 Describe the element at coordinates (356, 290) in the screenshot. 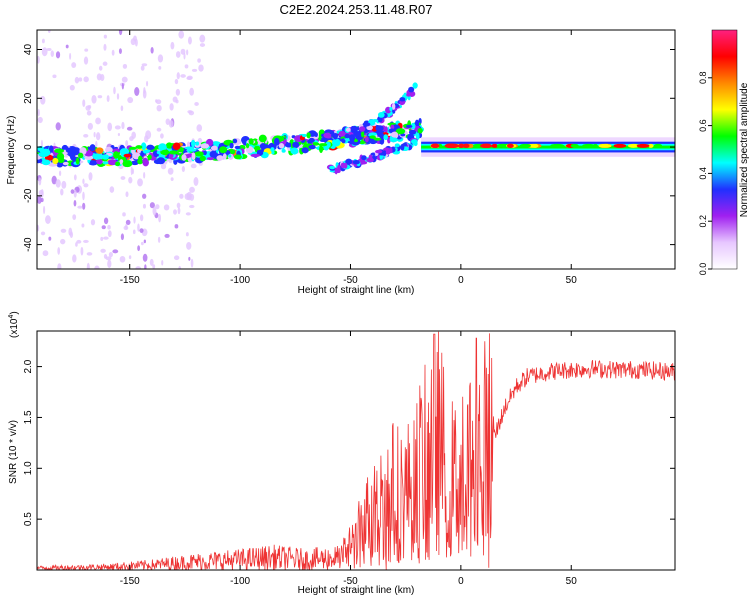

I see `spectrogram-xlabel: Height of straight line (km)` at that location.